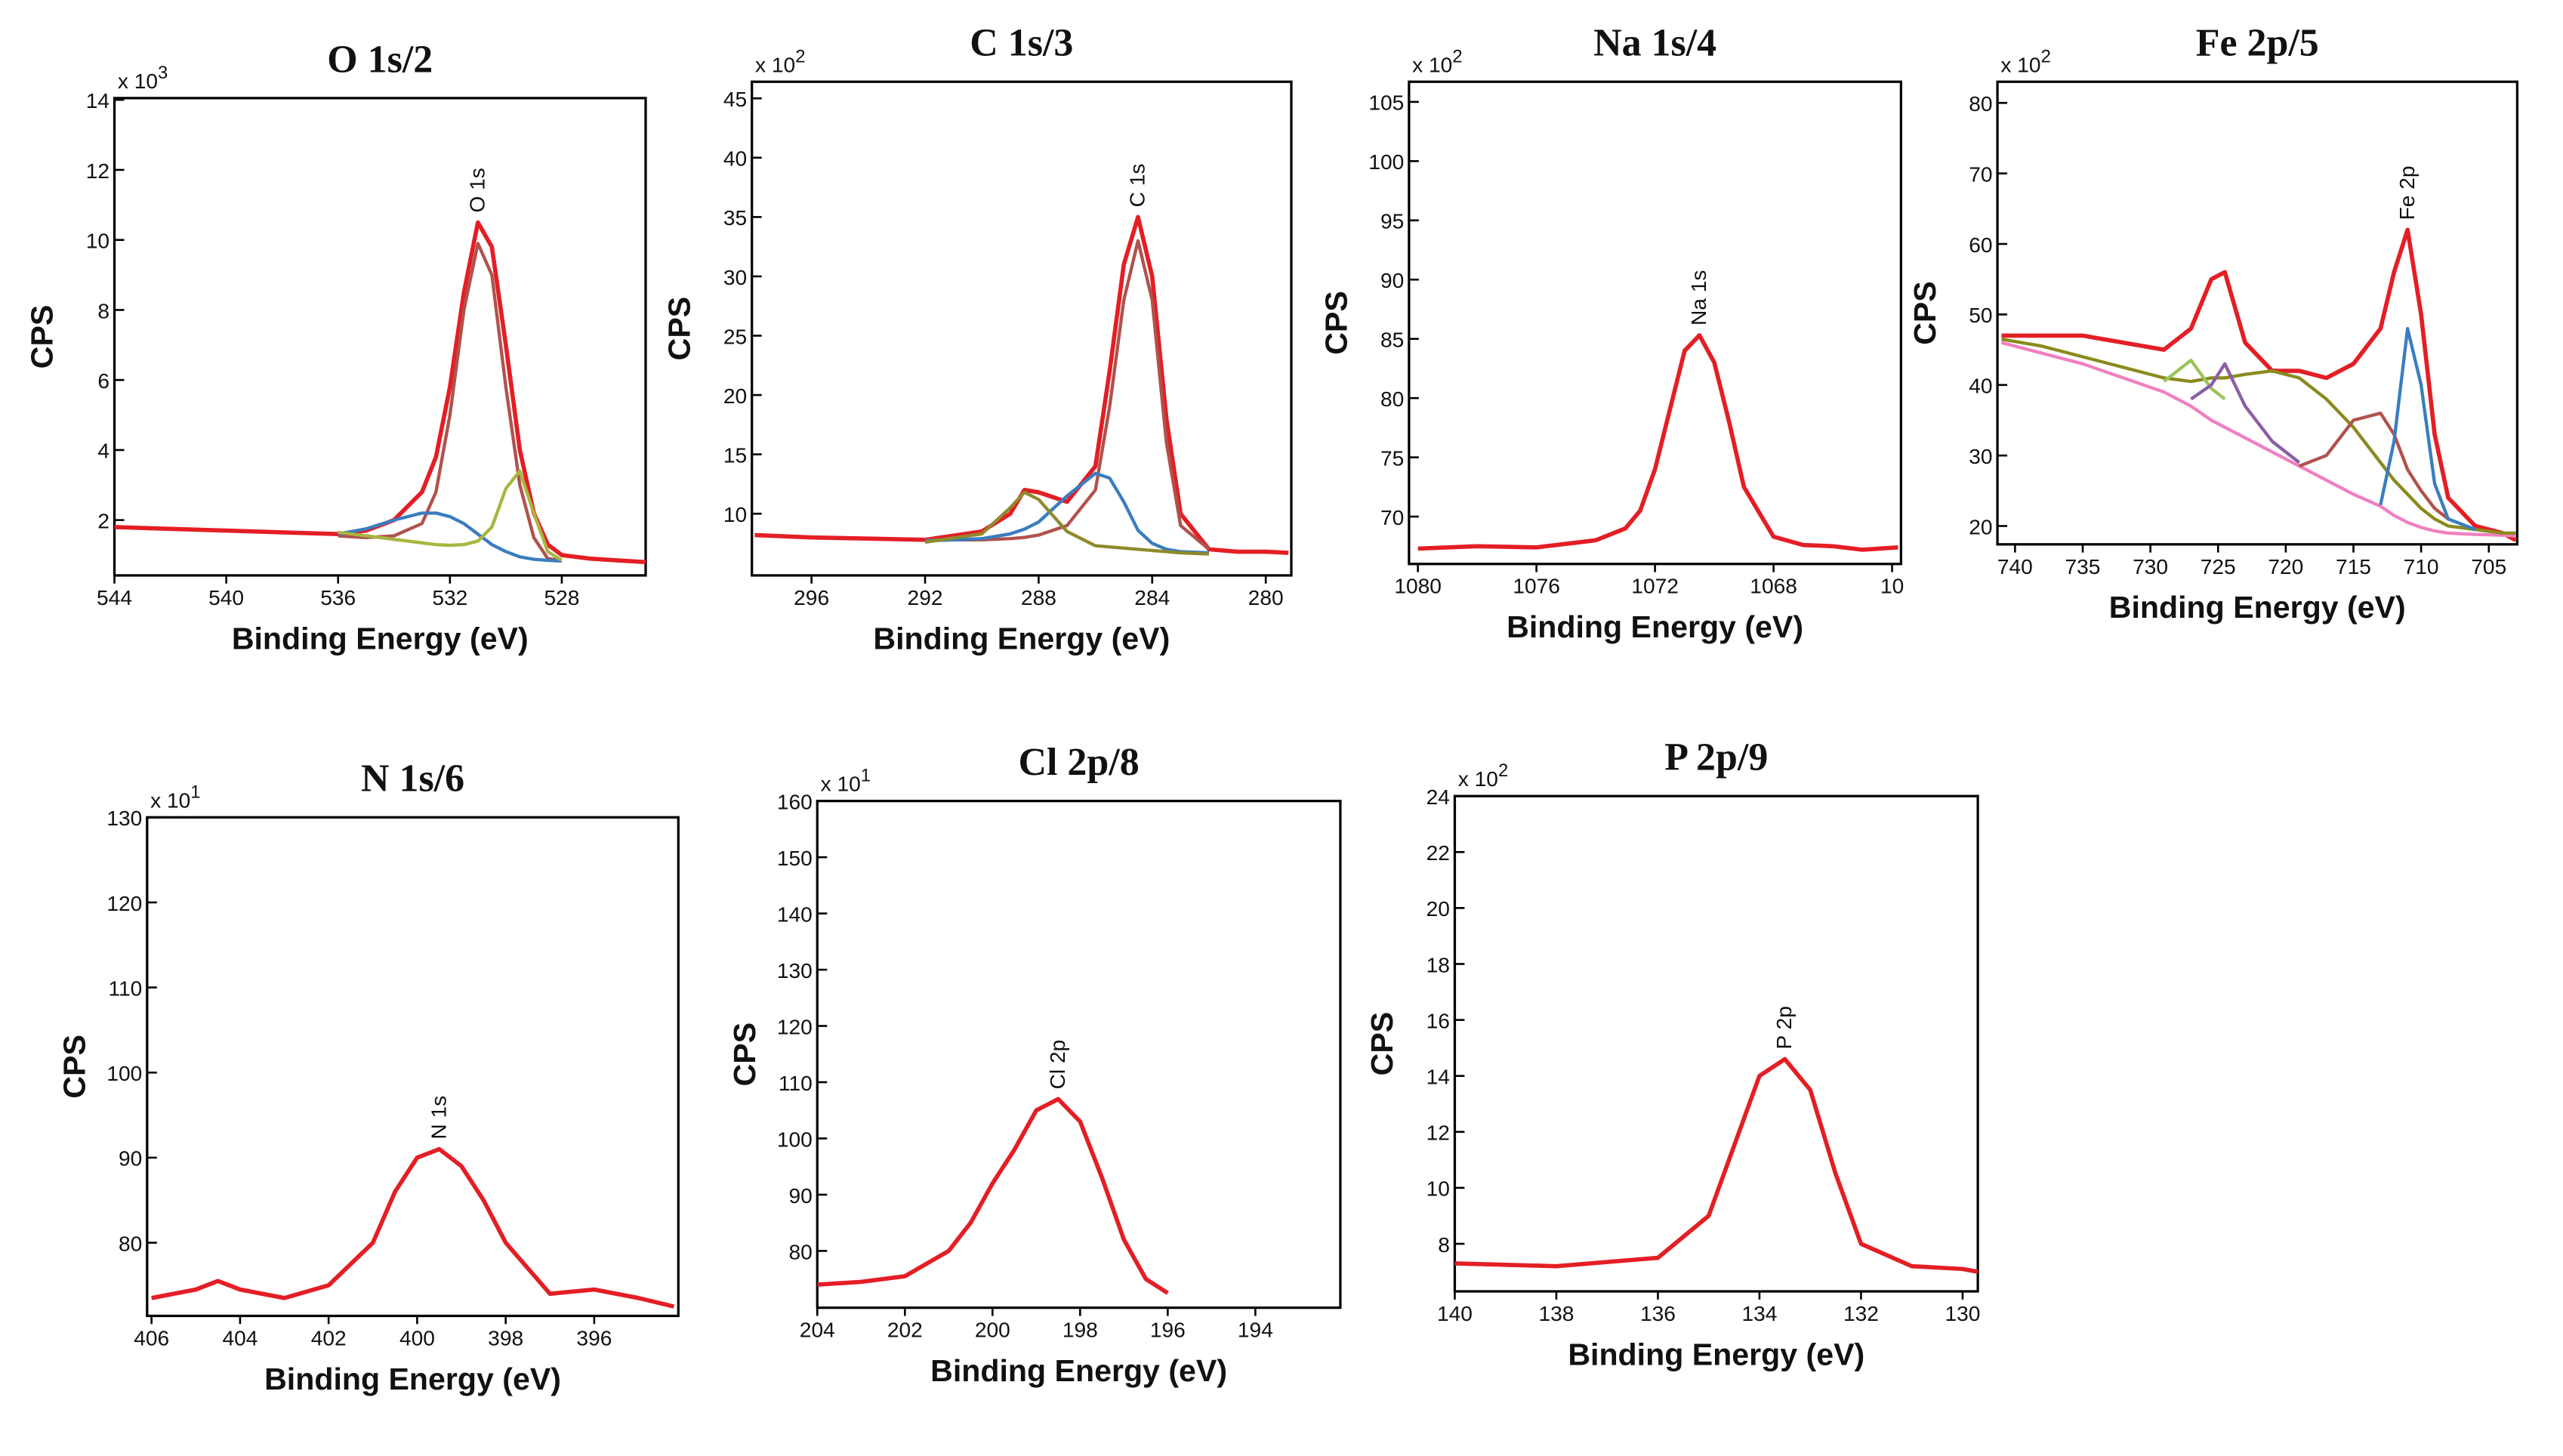 The height and width of the screenshot is (1456, 2563). Describe the element at coordinates (1962, 1313) in the screenshot. I see `x-tick-label: 130` at that location.